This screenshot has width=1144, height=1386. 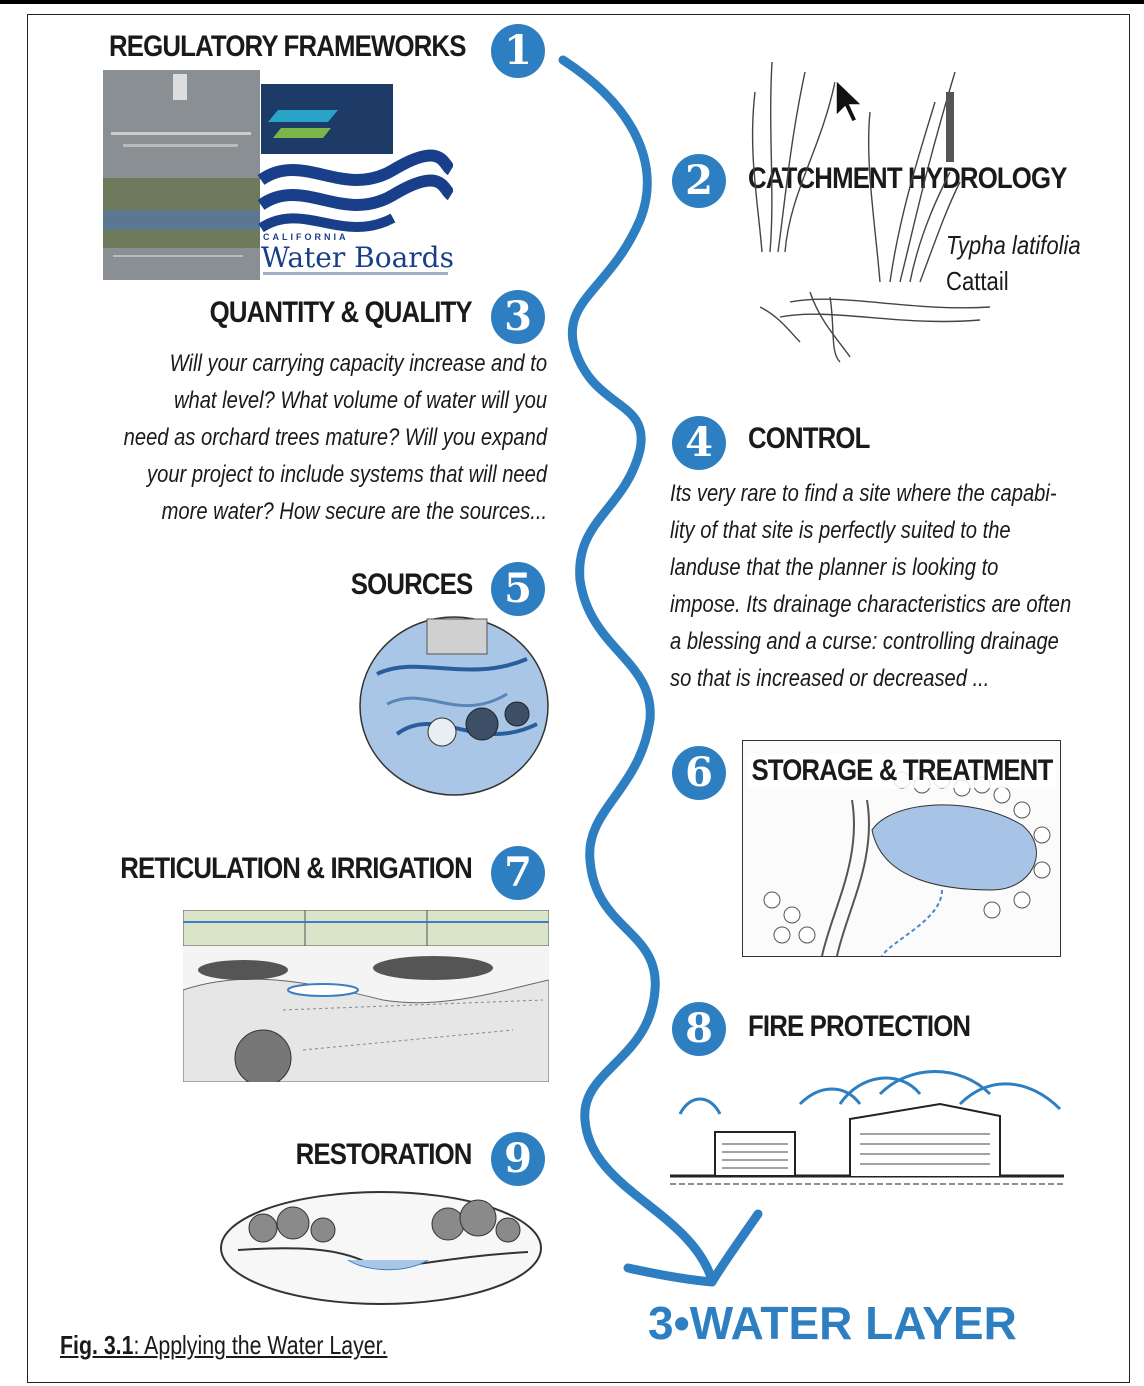 What do you see at coordinates (1013, 245) in the screenshot?
I see `plant-species-label: Typha latifolia` at bounding box center [1013, 245].